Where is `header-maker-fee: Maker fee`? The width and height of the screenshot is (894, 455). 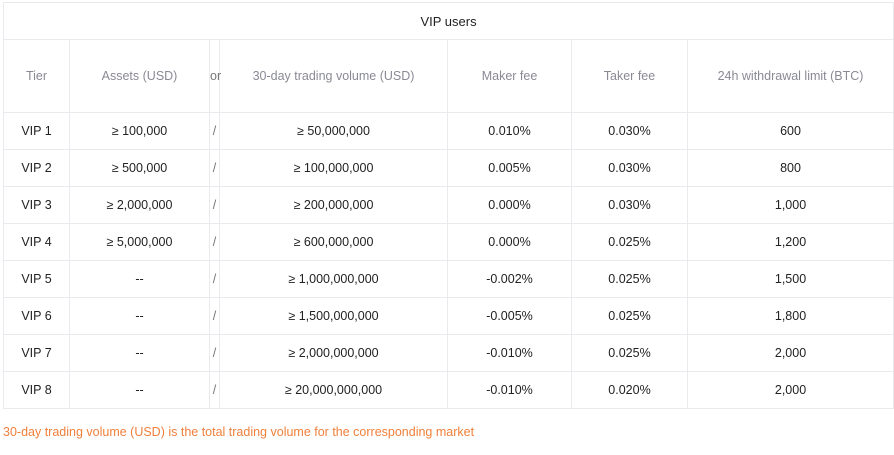 header-maker-fee: Maker fee is located at coordinates (509, 76).